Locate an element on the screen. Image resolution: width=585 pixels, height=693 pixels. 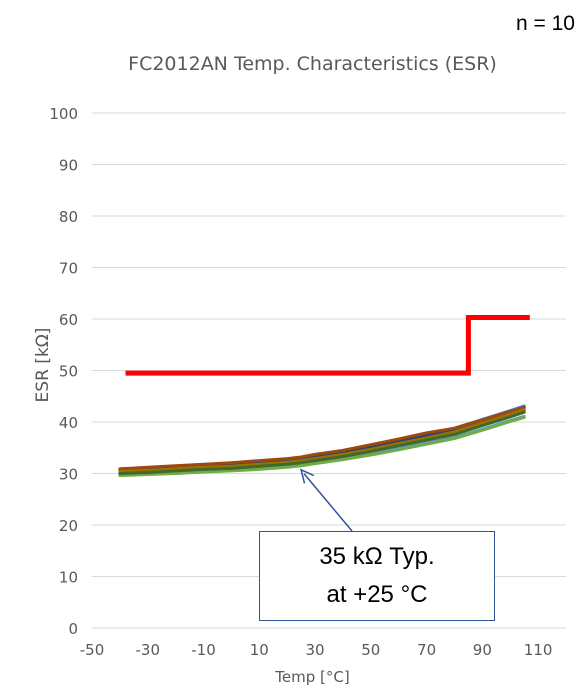
x-tick-label: 10 is located at coordinates (259, 650).